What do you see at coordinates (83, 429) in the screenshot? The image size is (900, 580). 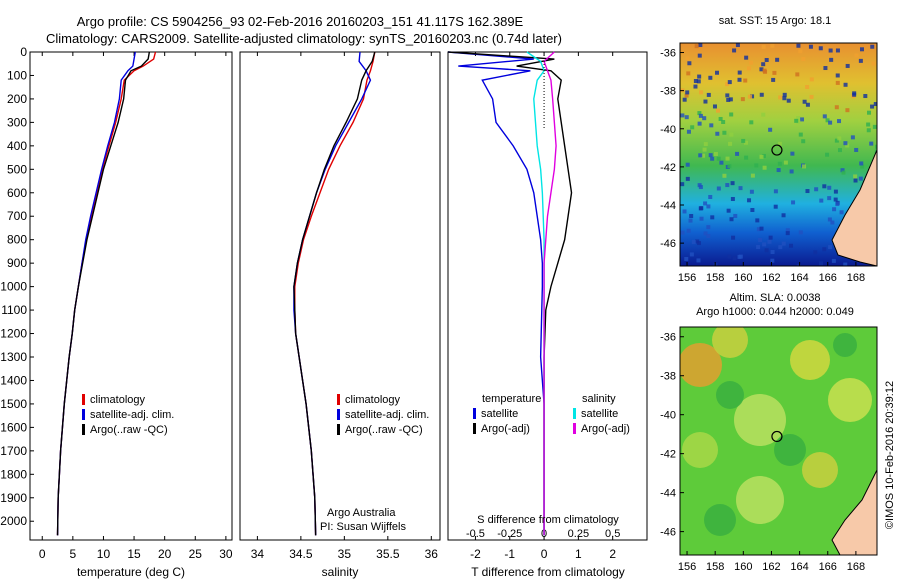 I see `legend-swatch-argo` at bounding box center [83, 429].